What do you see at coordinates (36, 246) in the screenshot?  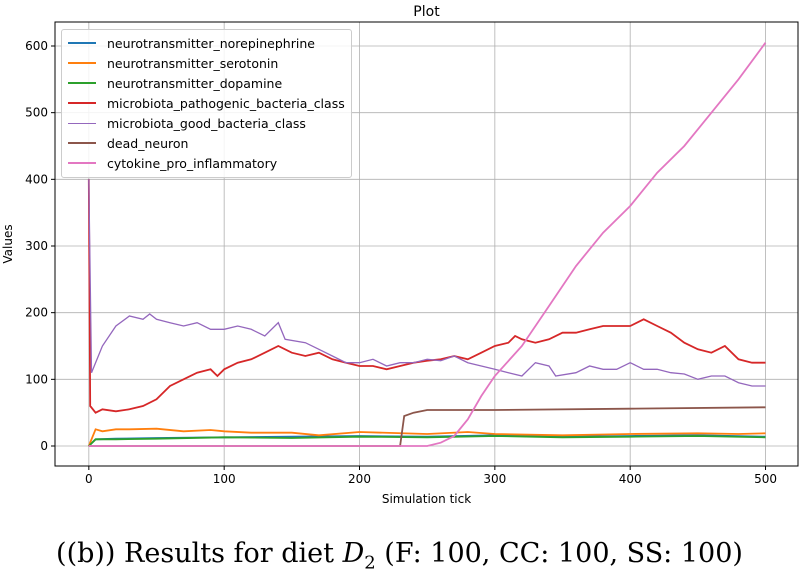 I see `y-tick-label: 300` at bounding box center [36, 246].